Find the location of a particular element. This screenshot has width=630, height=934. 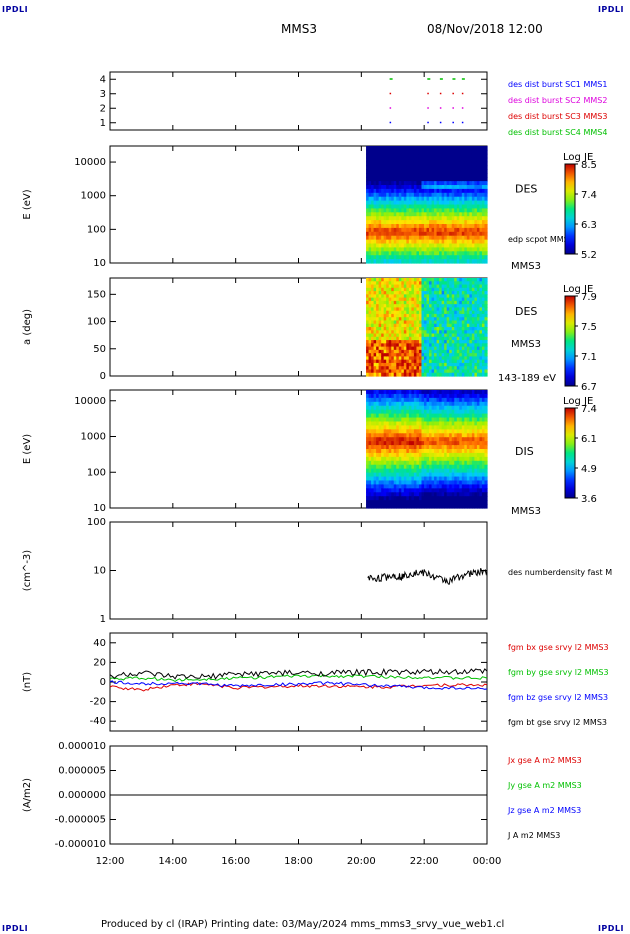

y-tick-label-burst: 4 is located at coordinates (103, 79).